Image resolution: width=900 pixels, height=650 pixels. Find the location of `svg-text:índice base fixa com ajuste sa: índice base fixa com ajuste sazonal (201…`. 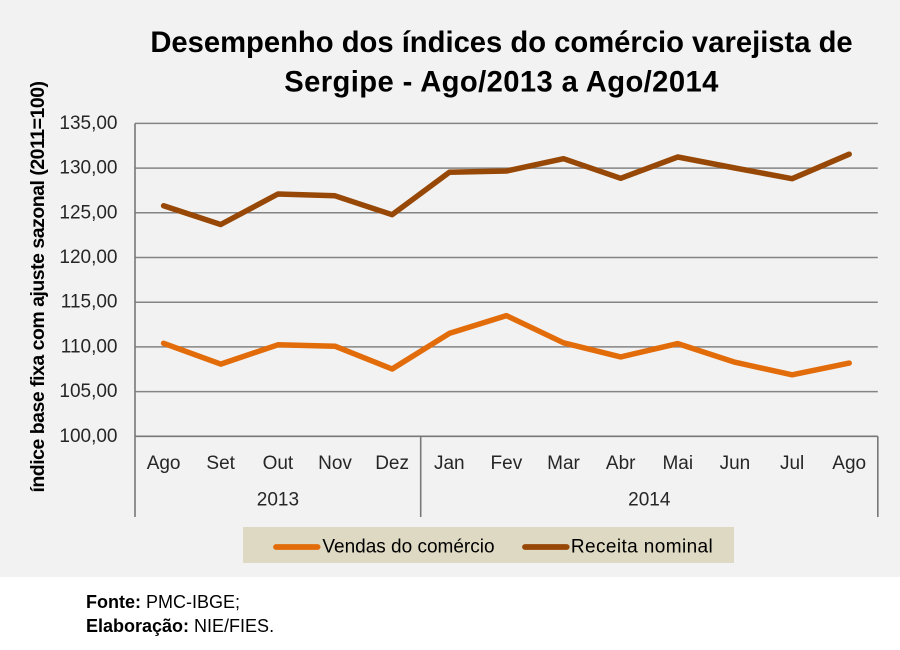

svg-text:índice base fixa com ajuste sa: índice base fixa com ajuste sazonal (201… is located at coordinates (38, 286).